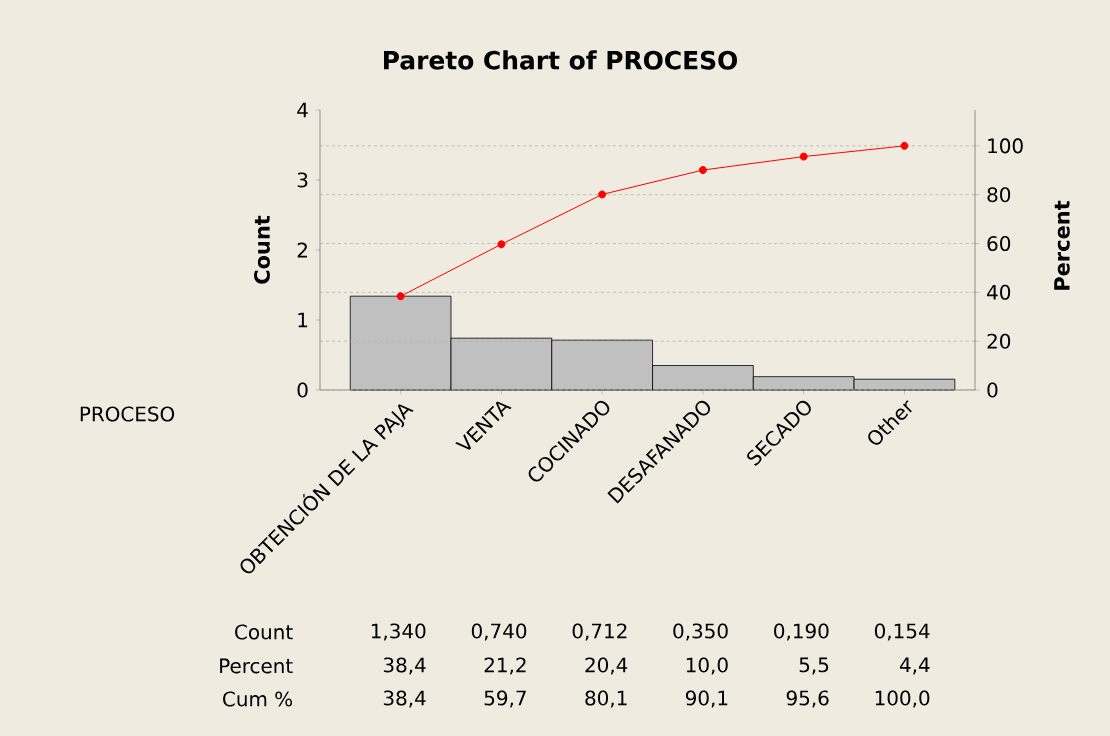 The width and height of the screenshot is (1110, 736). I want to click on y2-tick-label: 20, so click(999, 341).